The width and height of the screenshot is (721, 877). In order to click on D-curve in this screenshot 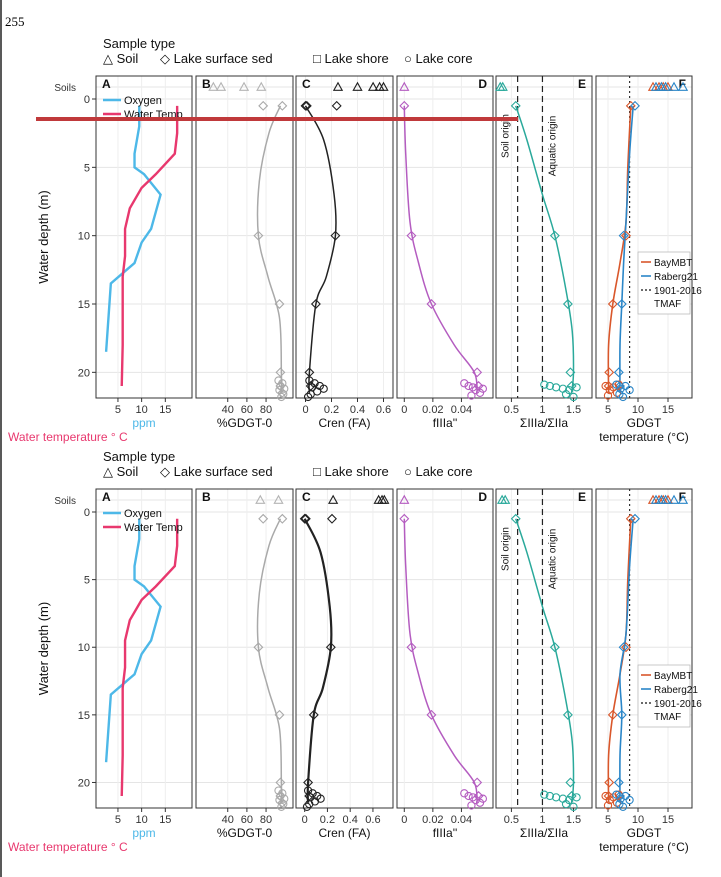, I will do `click(440, 249)`.